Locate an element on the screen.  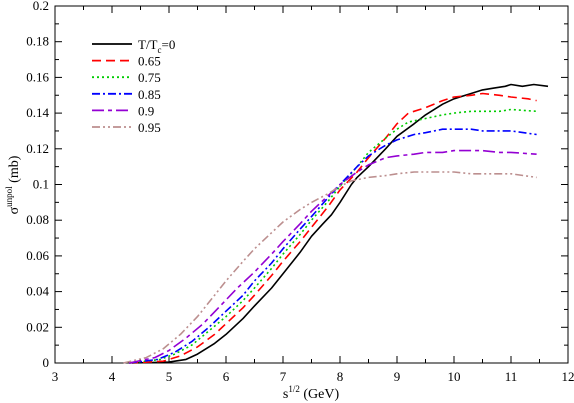
y-tick-label: 0.06 is located at coordinates (37, 255).